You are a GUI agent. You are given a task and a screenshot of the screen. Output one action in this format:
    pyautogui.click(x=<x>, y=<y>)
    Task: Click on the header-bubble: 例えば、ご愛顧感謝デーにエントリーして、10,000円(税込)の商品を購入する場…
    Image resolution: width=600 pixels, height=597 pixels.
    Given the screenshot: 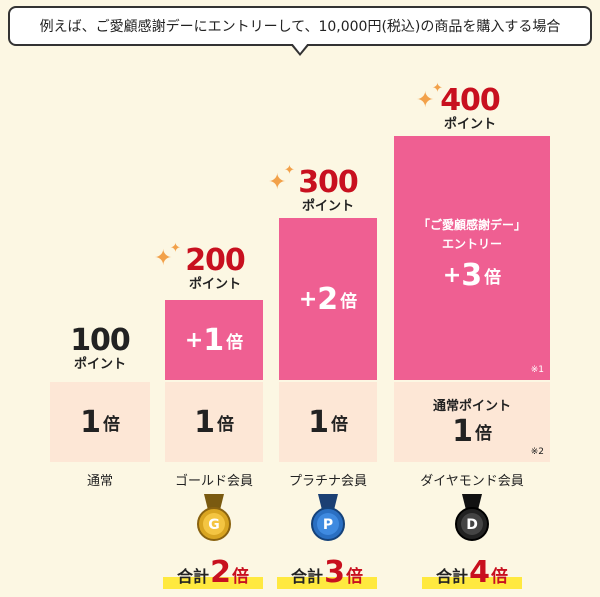 What is the action you would take?
    pyautogui.click(x=300, y=26)
    